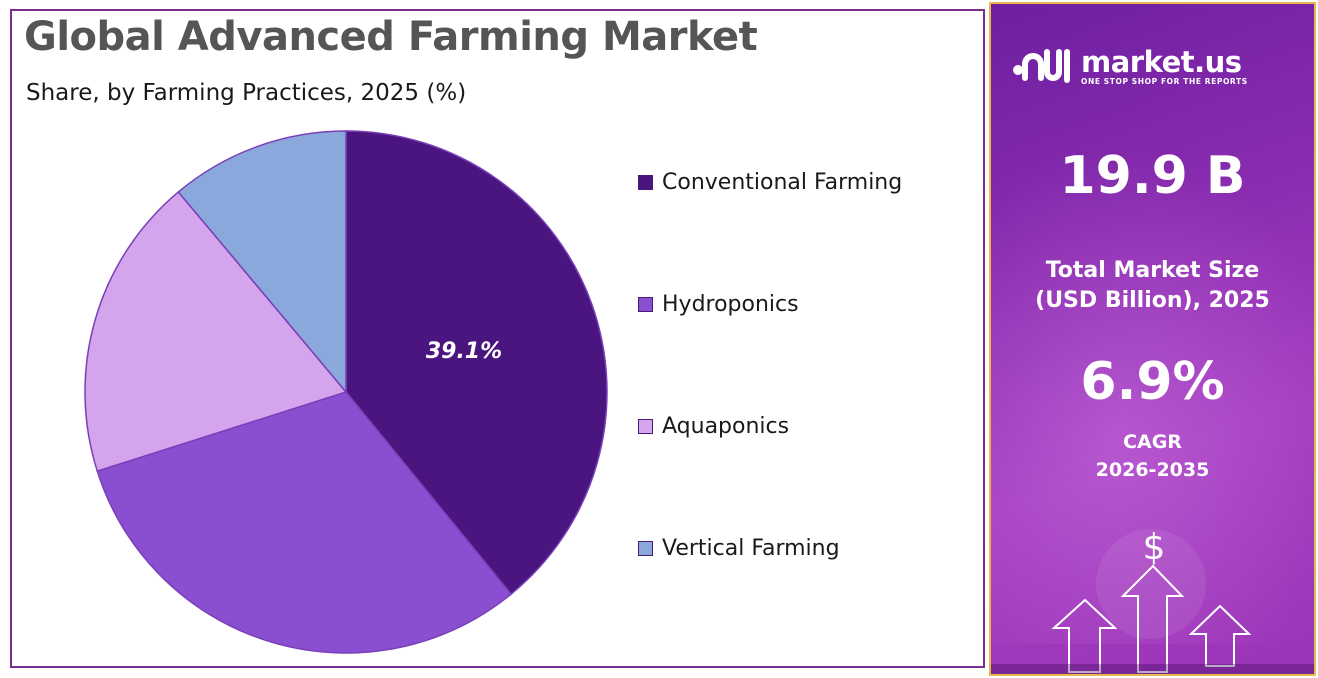 The image size is (1318, 678). What do you see at coordinates (730, 304) in the screenshot?
I see `legend-label: Hydroponics` at bounding box center [730, 304].